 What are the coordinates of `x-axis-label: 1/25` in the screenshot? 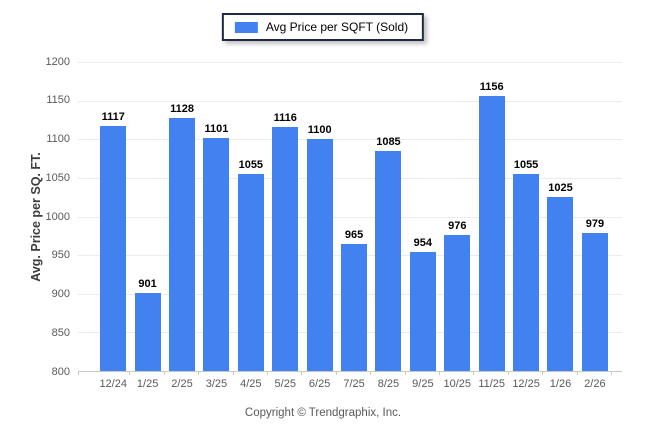 It's located at (147, 384).